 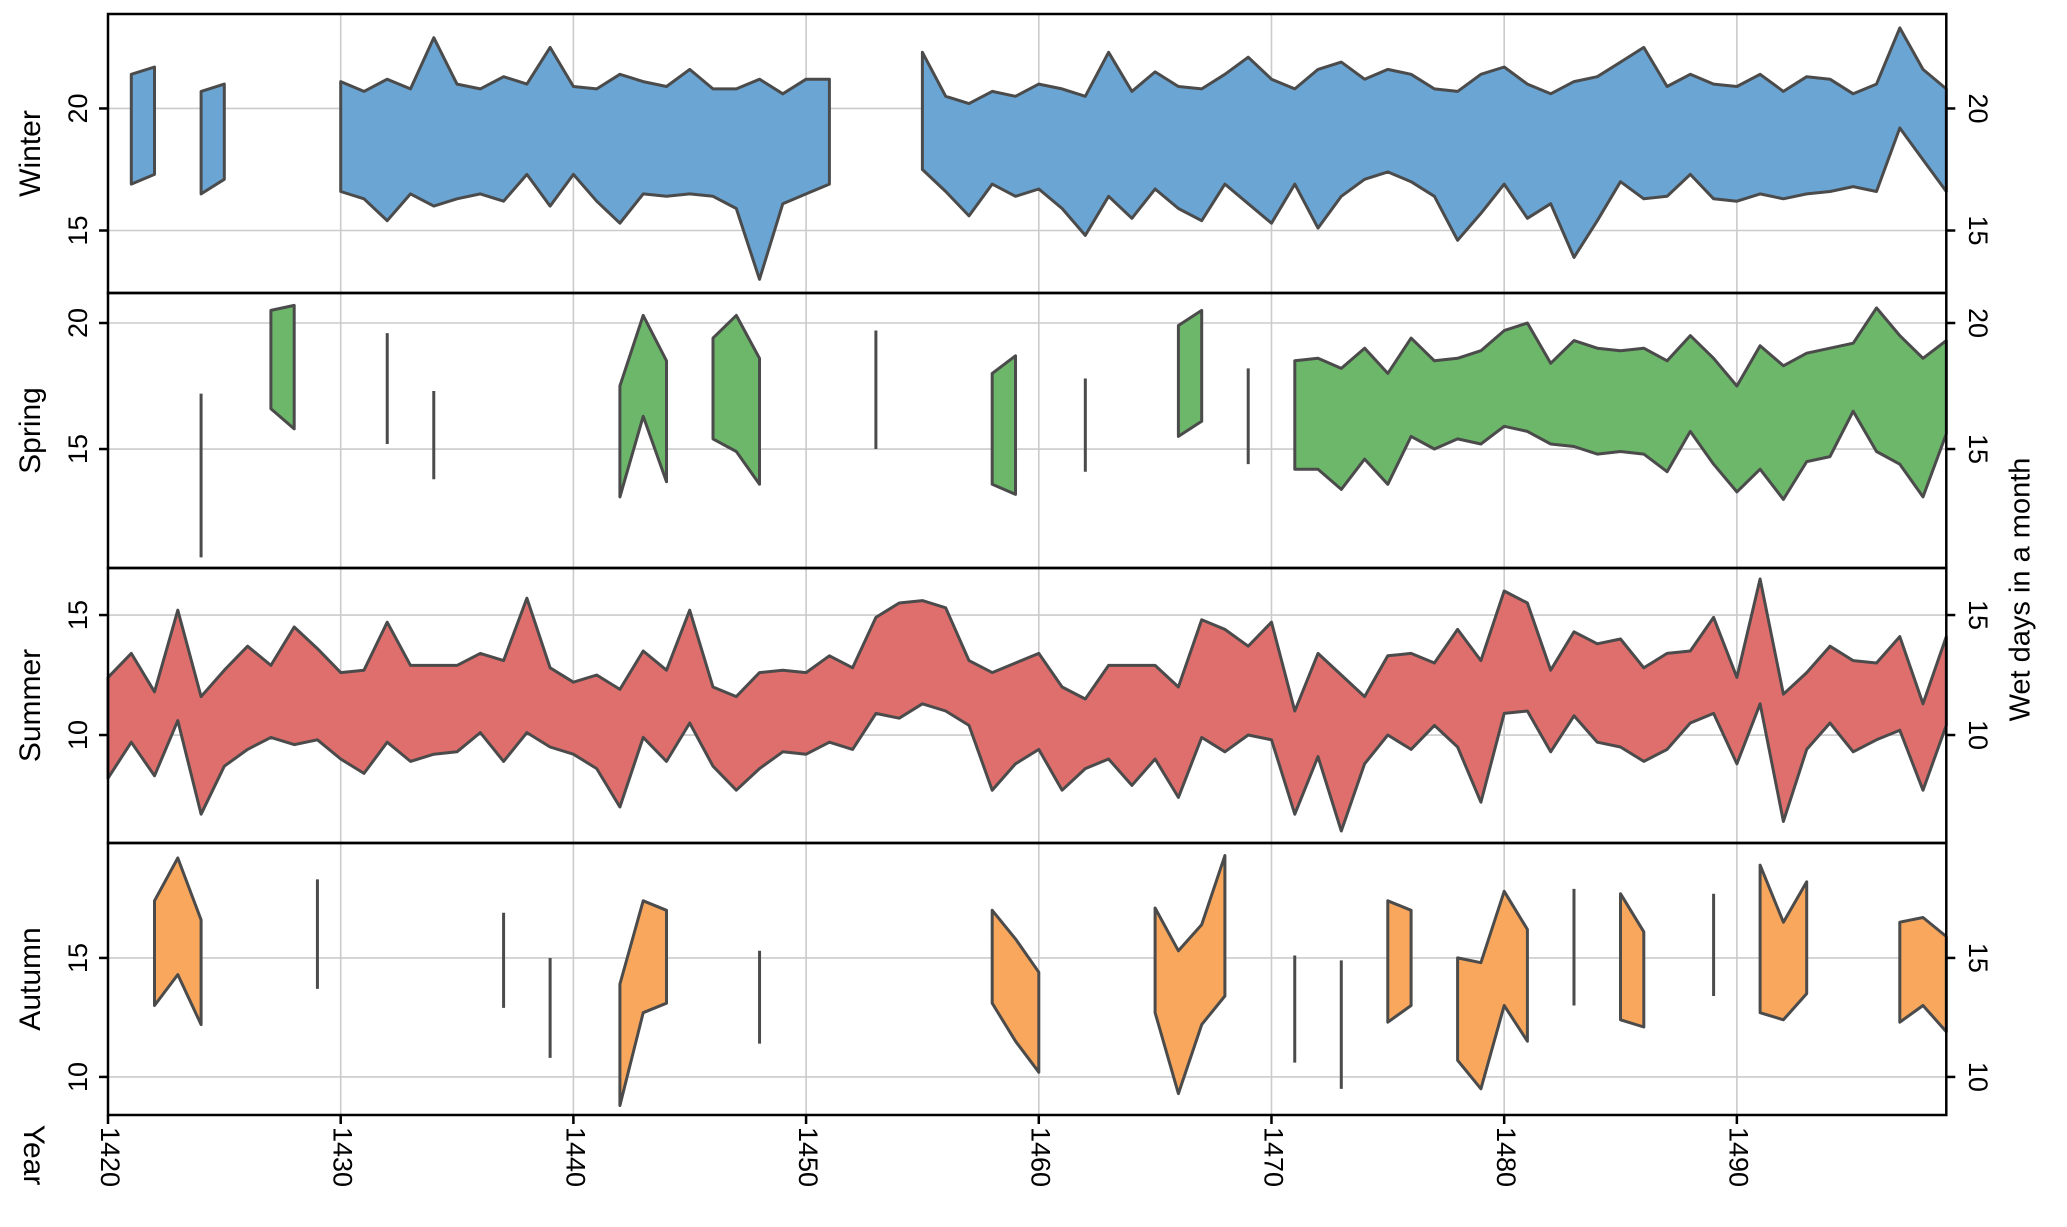 What do you see at coordinates (78, 615) in the screenshot?
I see `y-tick-label-left-summer-15: 15` at bounding box center [78, 615].